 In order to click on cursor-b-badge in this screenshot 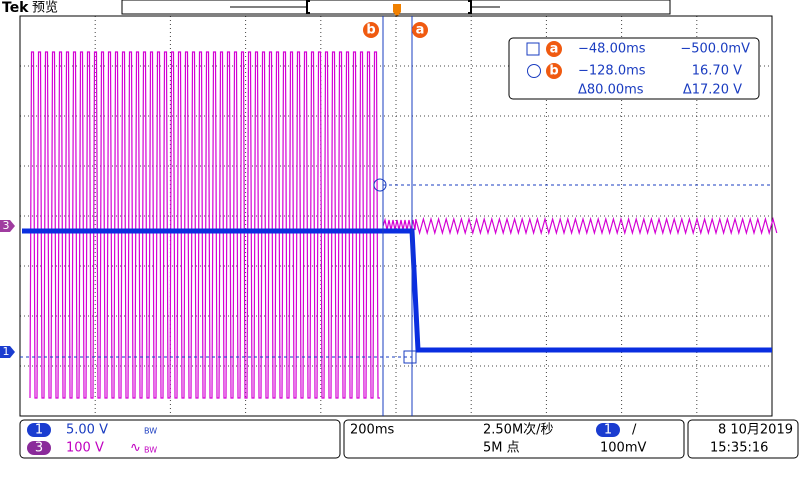, I will do `click(371, 30)`.